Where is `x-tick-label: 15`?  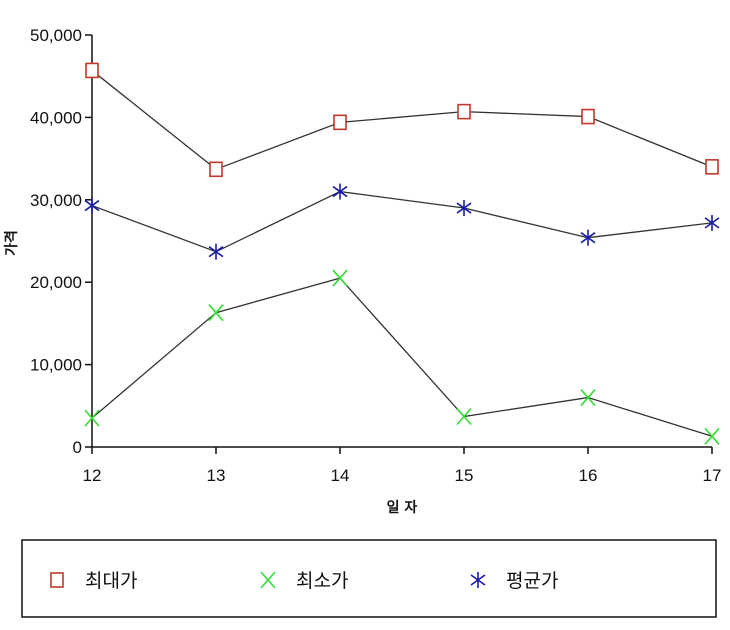 x-tick-label: 15 is located at coordinates (464, 475).